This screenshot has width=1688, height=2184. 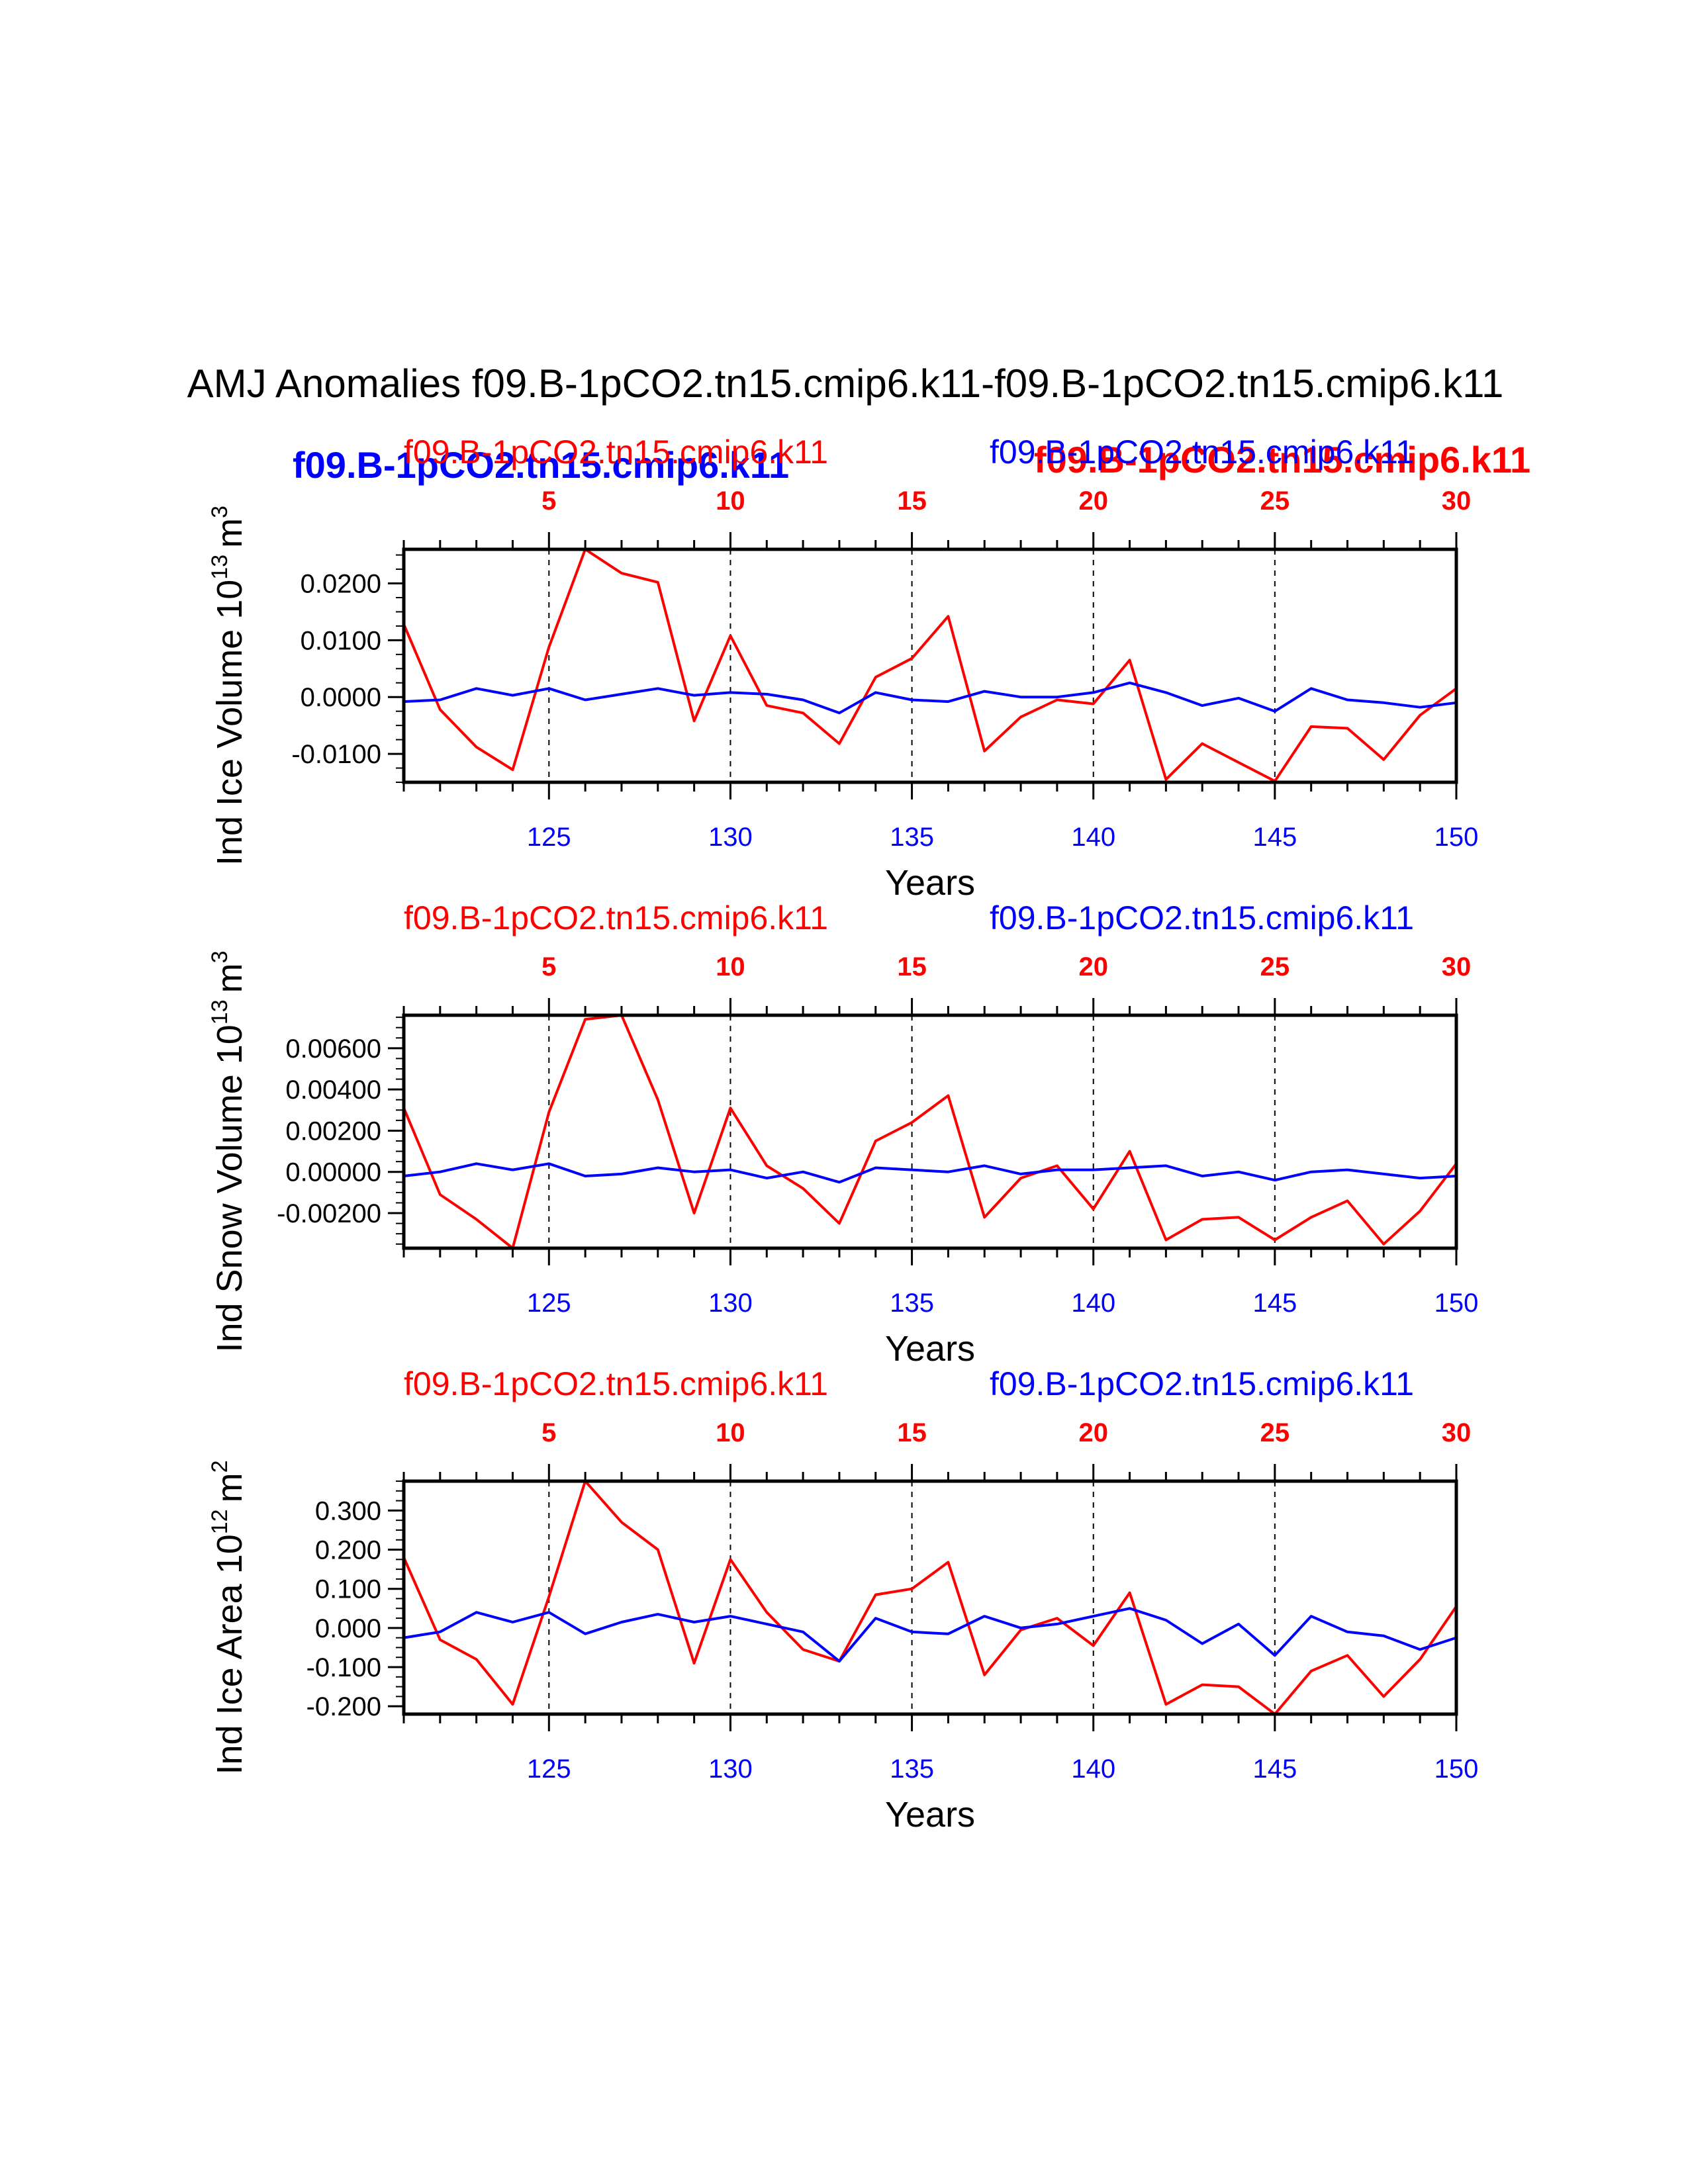 I want to click on y-tick-label: 0.00200, so click(x=333, y=1131).